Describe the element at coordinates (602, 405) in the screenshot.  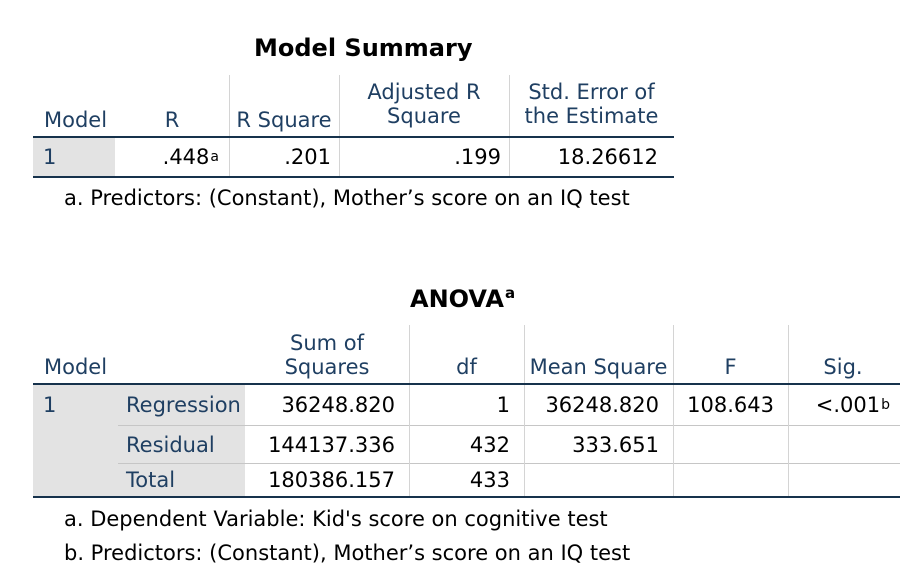
I see `mean-square-value: 36248.820` at that location.